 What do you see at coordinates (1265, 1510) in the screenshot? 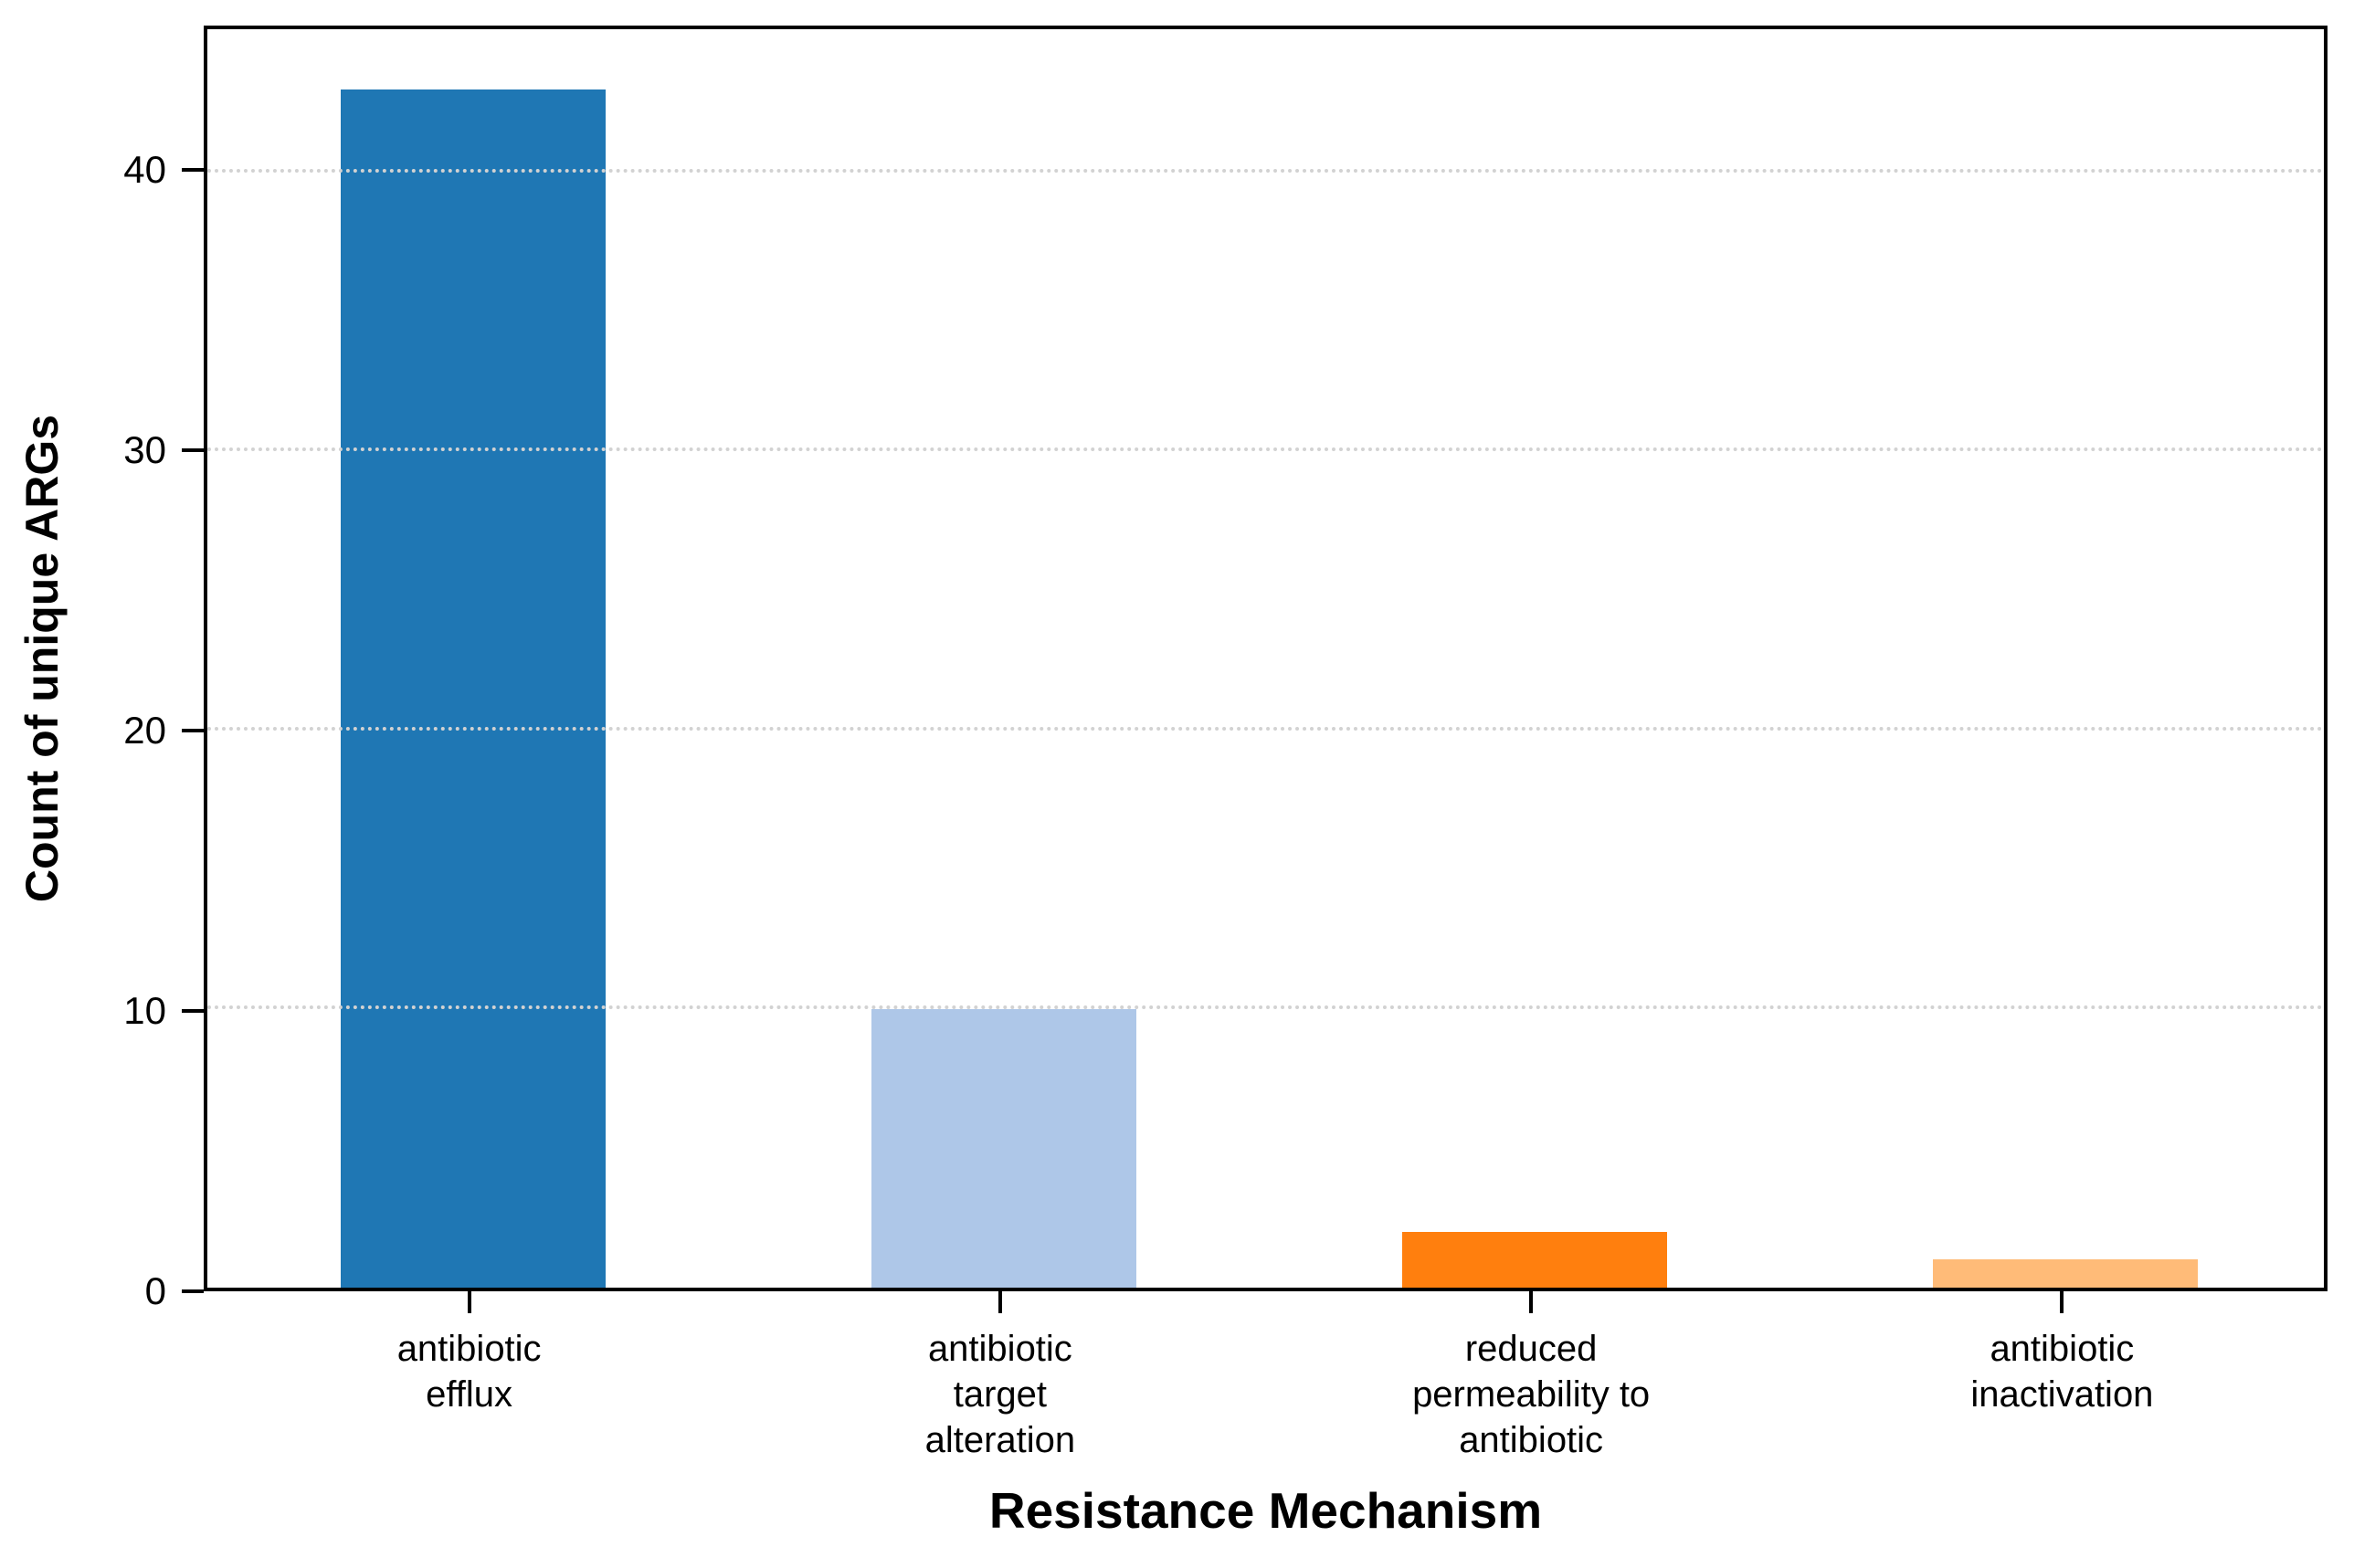
I see `x-axis-title: Resistance Mechanism` at bounding box center [1265, 1510].